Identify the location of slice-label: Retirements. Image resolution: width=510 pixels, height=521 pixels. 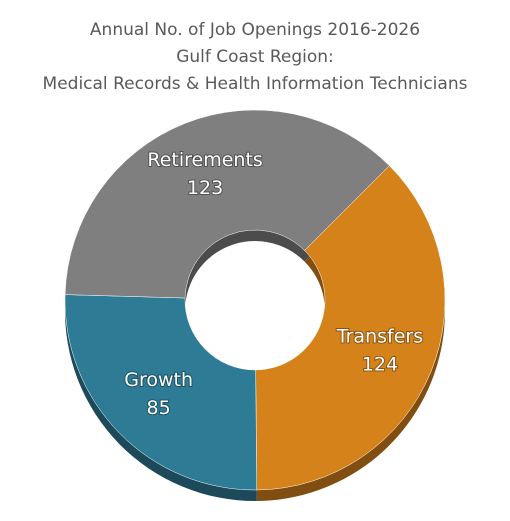
(204, 160).